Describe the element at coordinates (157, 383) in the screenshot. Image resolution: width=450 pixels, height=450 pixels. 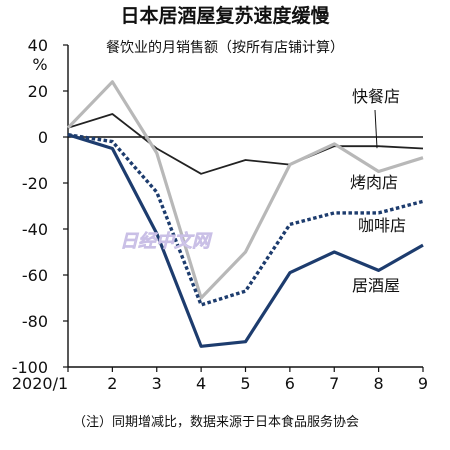
I see `x-tick-label: 3` at that location.